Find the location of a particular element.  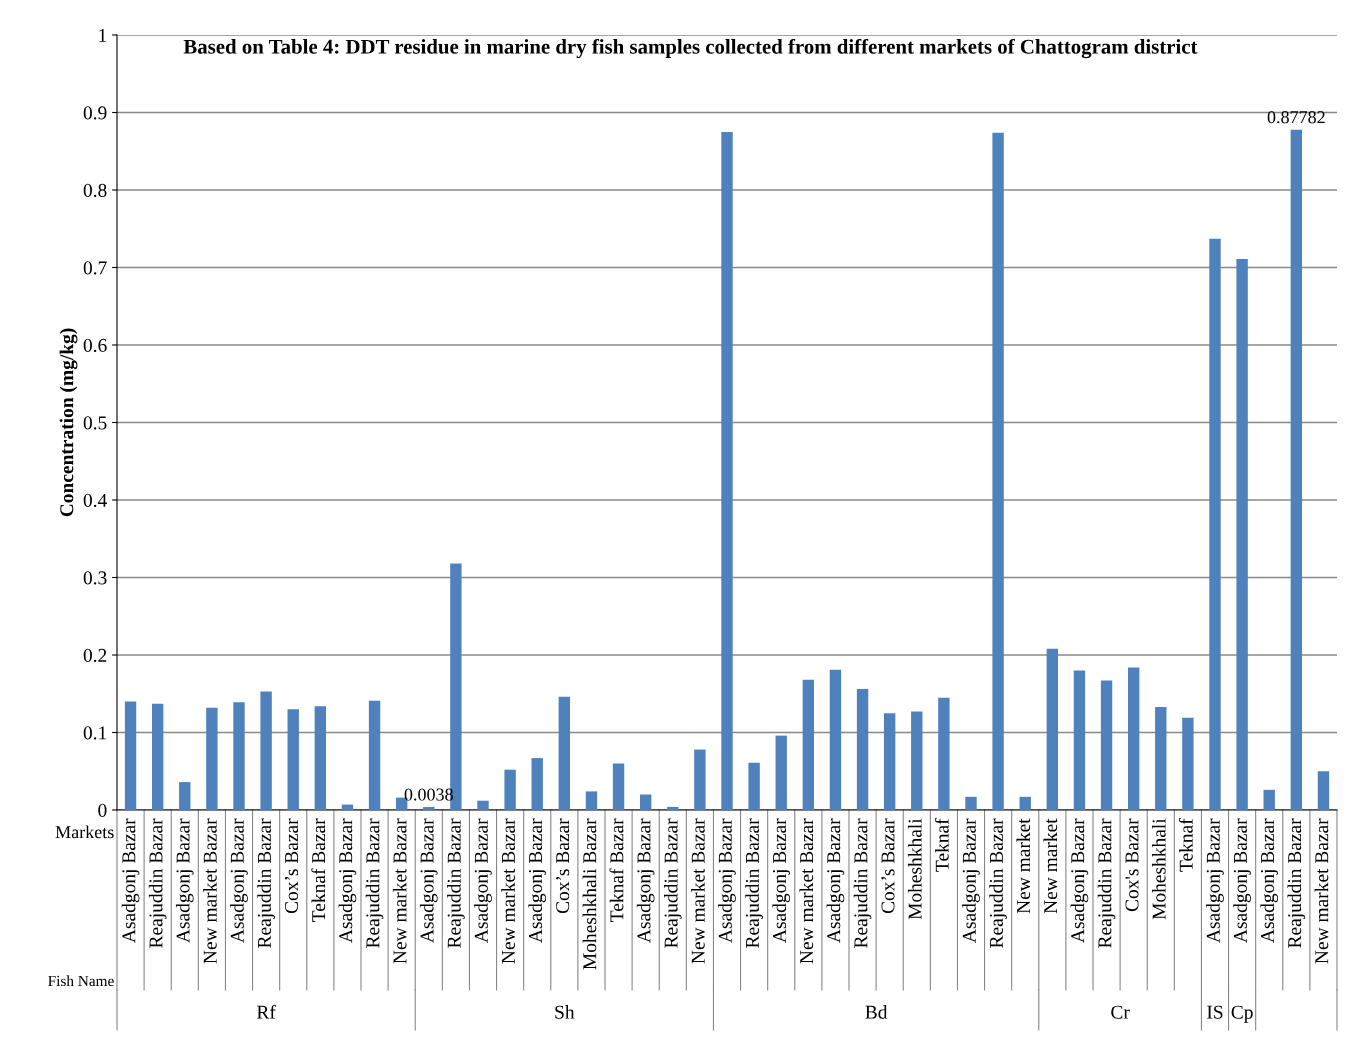

y-tick-label: 0.4 is located at coordinates (95, 500).